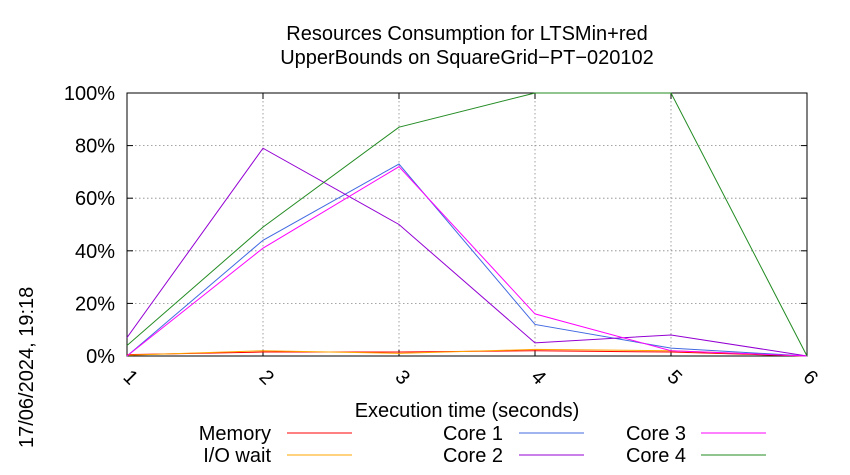 The height and width of the screenshot is (475, 850). Describe the element at coordinates (266, 377) in the screenshot. I see `x-tick-label: 2` at that location.